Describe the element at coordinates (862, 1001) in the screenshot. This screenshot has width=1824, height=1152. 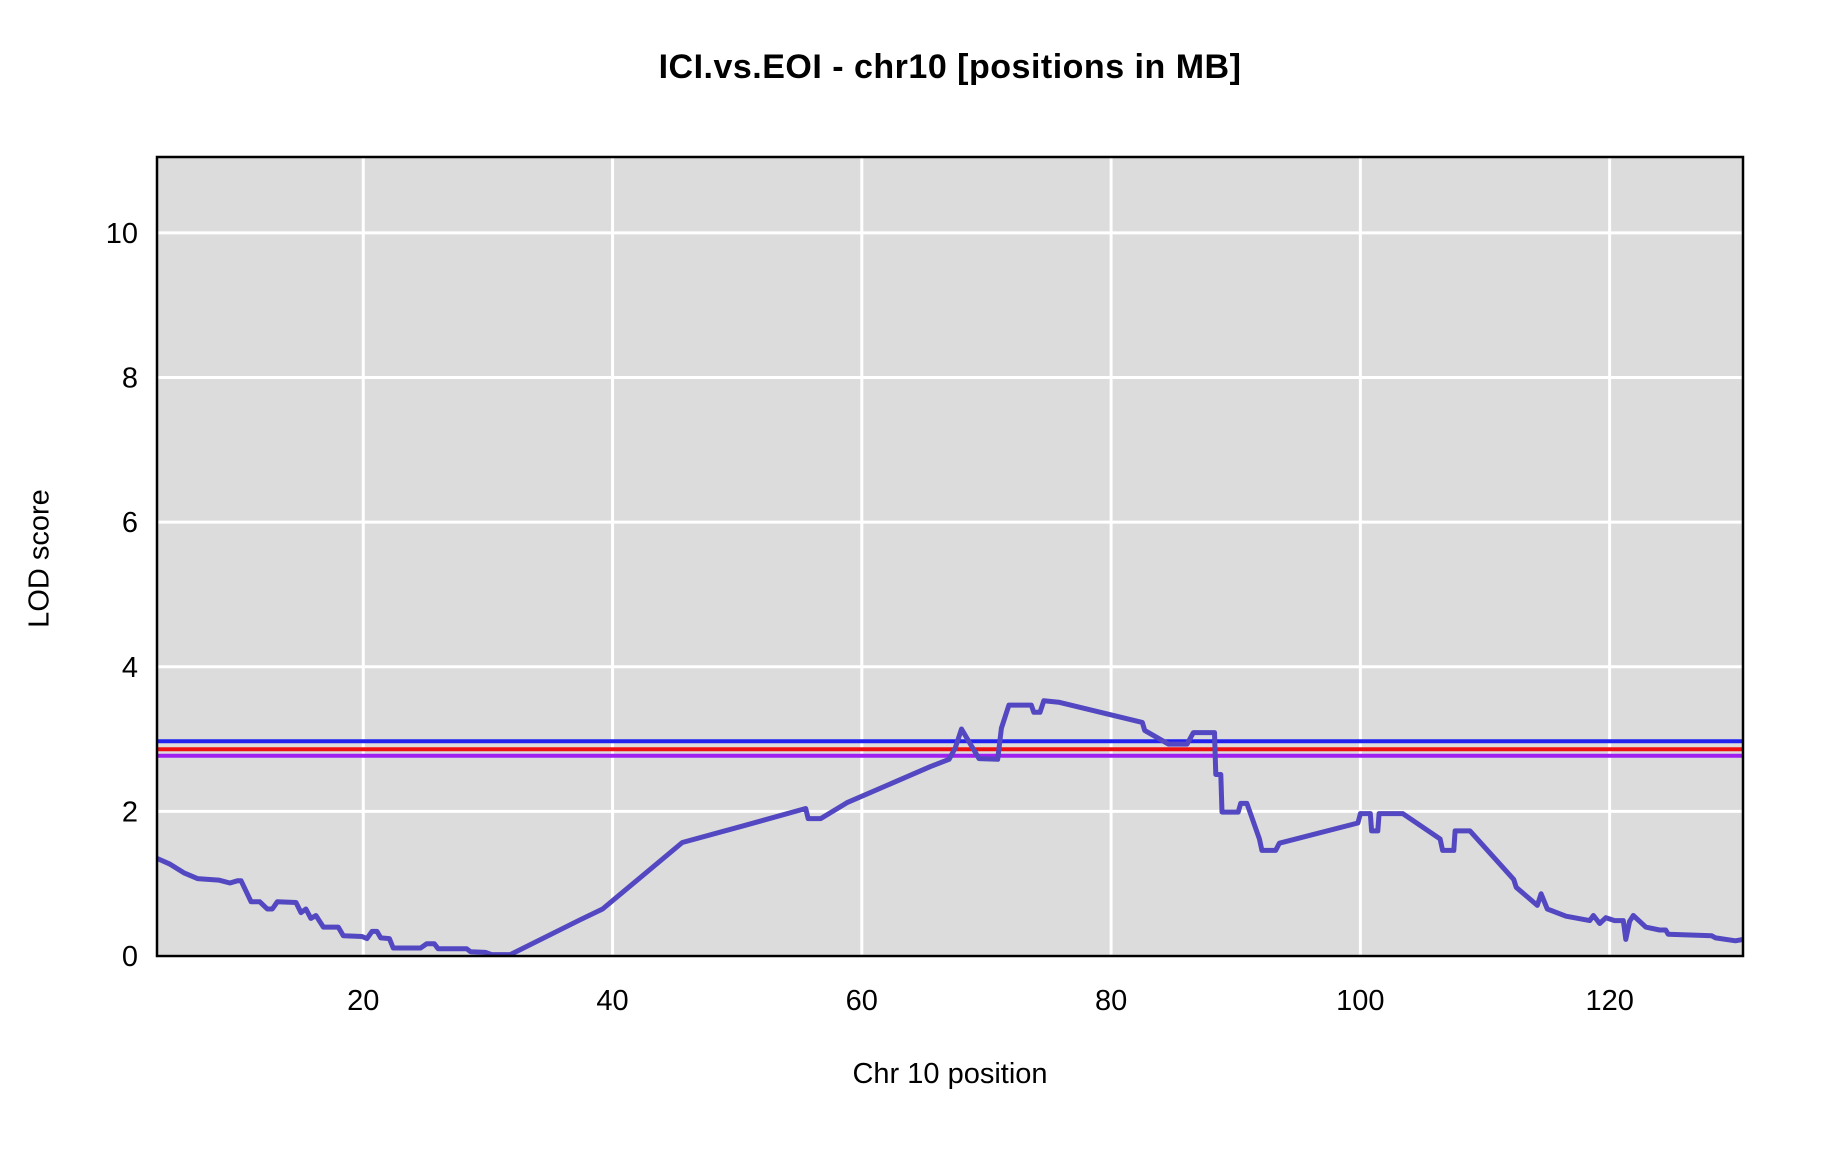
I see `x-tick-label: 60` at that location.